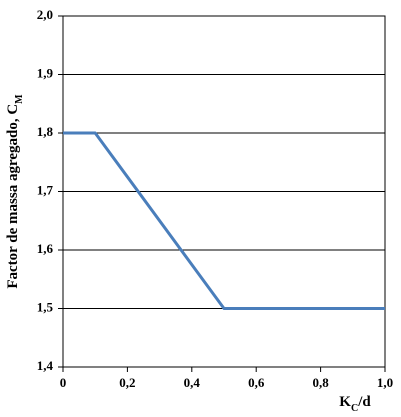 This screenshot has height=417, width=401. I want to click on x-axis-label-part: /d, so click(364, 402).